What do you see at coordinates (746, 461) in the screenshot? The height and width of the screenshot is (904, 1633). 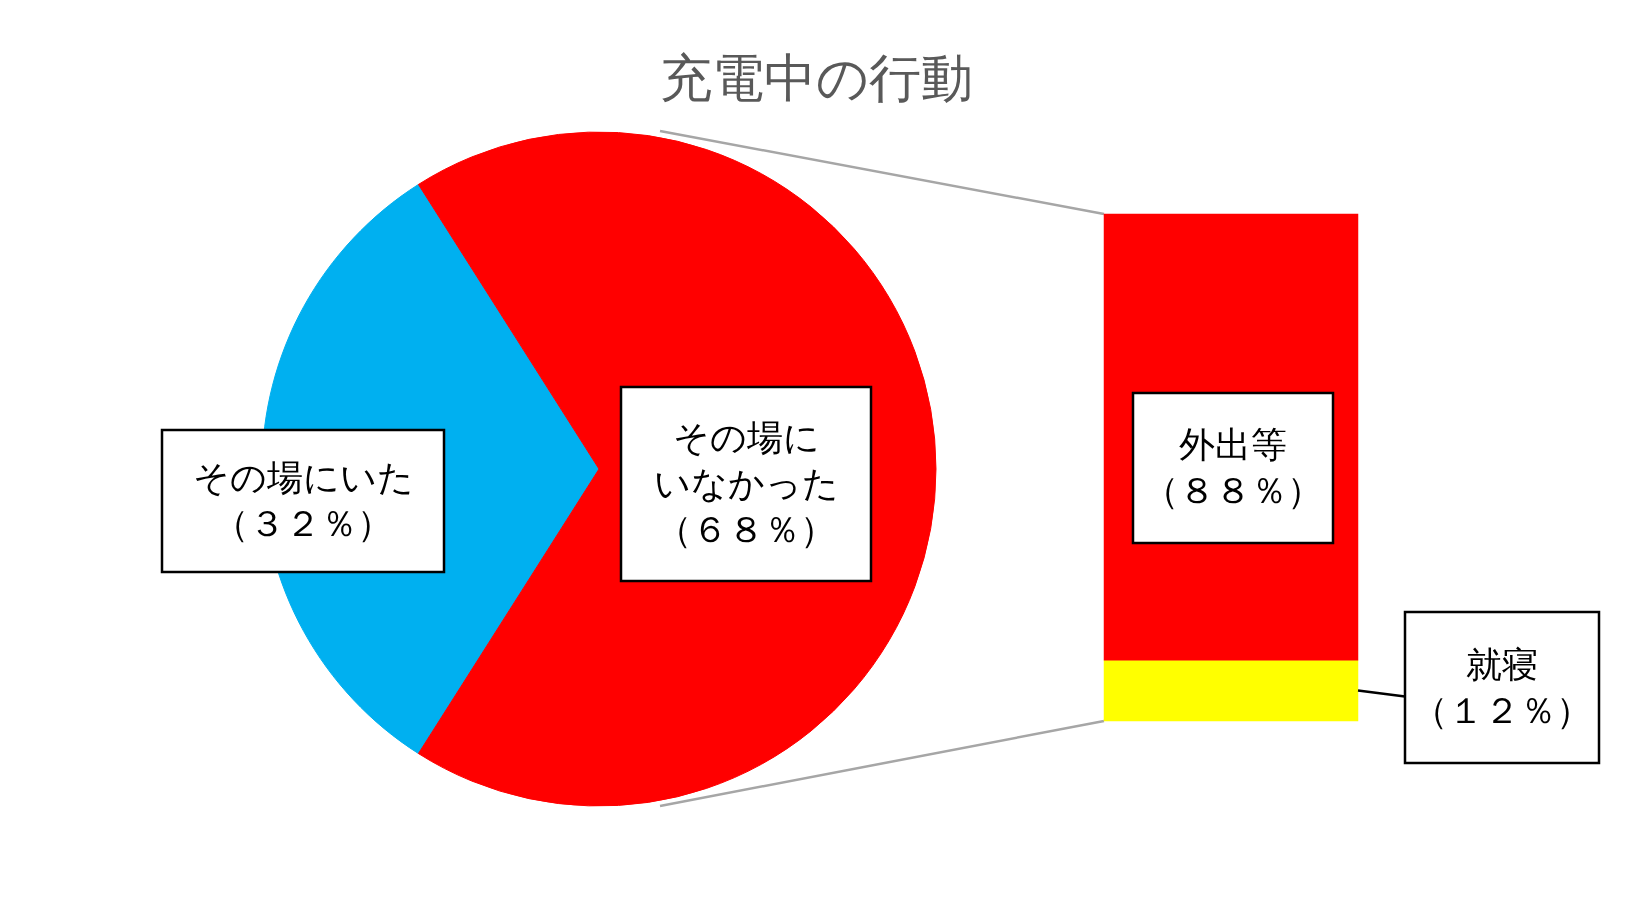 I see `slice-label: その場にいなかった` at bounding box center [746, 461].